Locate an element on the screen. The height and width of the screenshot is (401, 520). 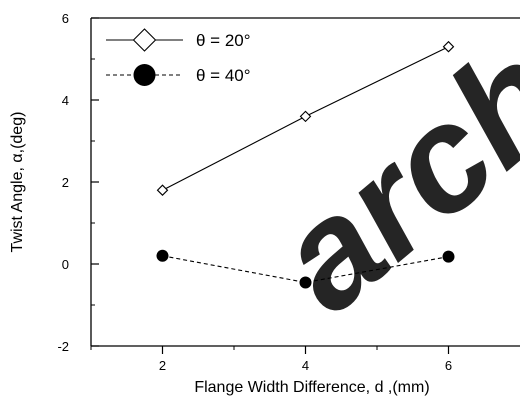
x-tick-label: 4 is located at coordinates (305, 365).